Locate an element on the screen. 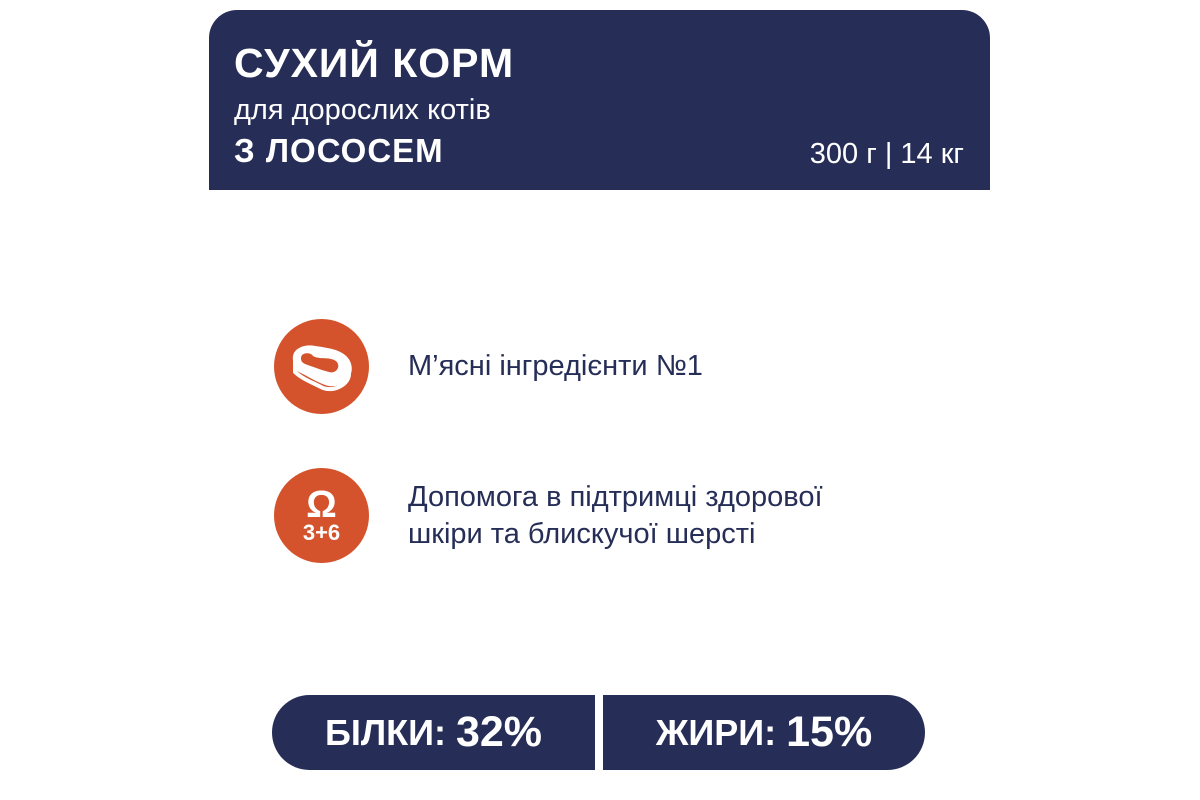 This screenshot has height=800, width=1200. feature-text-line2: шкіри та блискучої шерсті is located at coordinates (582, 533).